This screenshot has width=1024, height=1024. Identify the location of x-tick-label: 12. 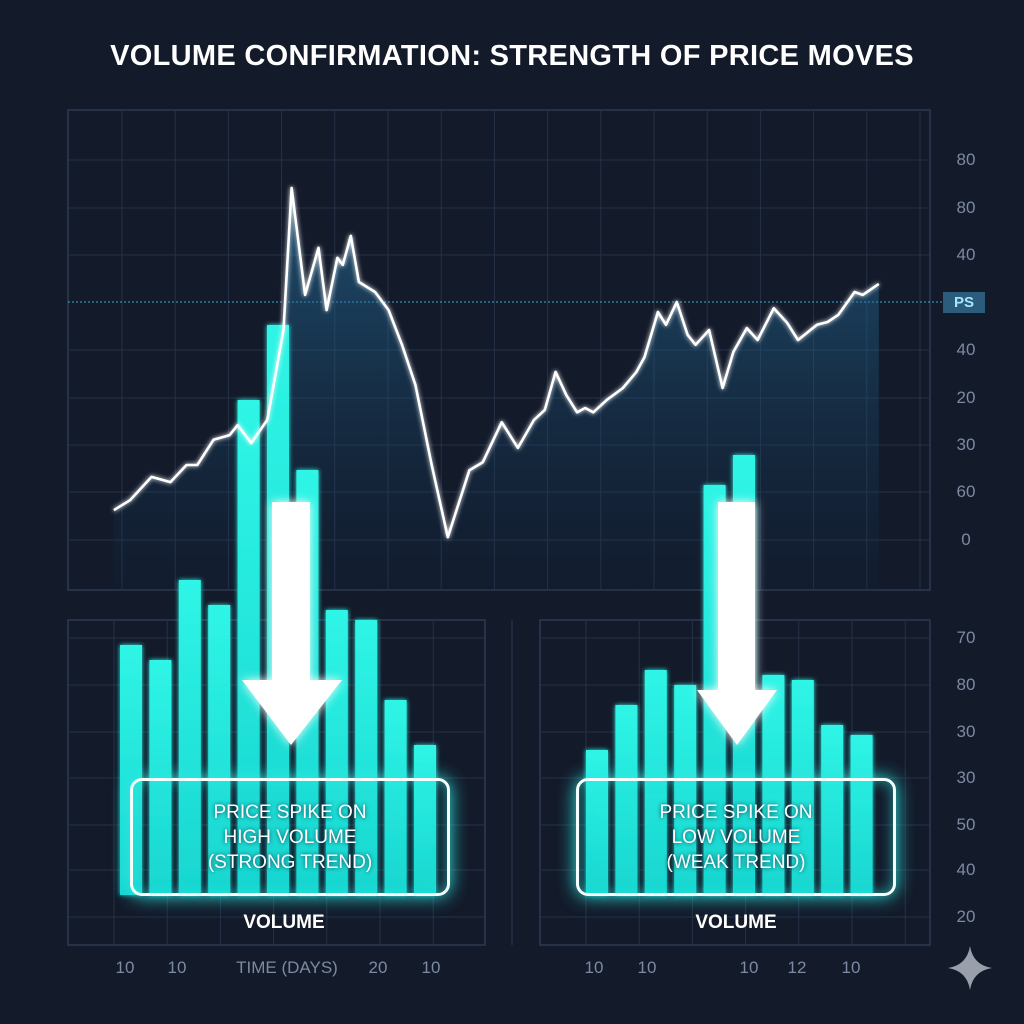
(797, 967).